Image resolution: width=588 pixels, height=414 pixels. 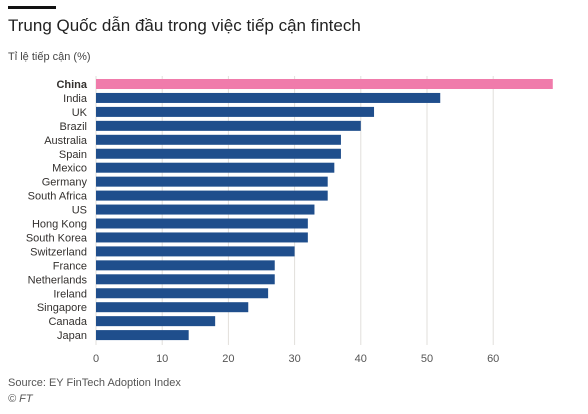 I want to click on top-rule, so click(x=32, y=7).